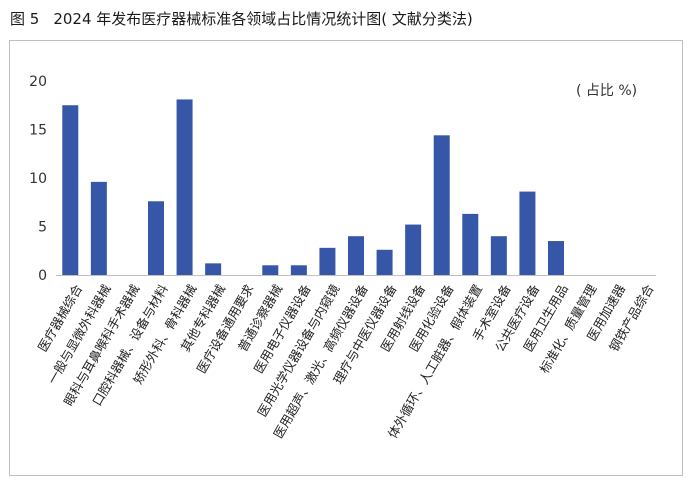  What do you see at coordinates (606, 91) in the screenshot?
I see `unit-label: ( 占比 %)` at bounding box center [606, 91].